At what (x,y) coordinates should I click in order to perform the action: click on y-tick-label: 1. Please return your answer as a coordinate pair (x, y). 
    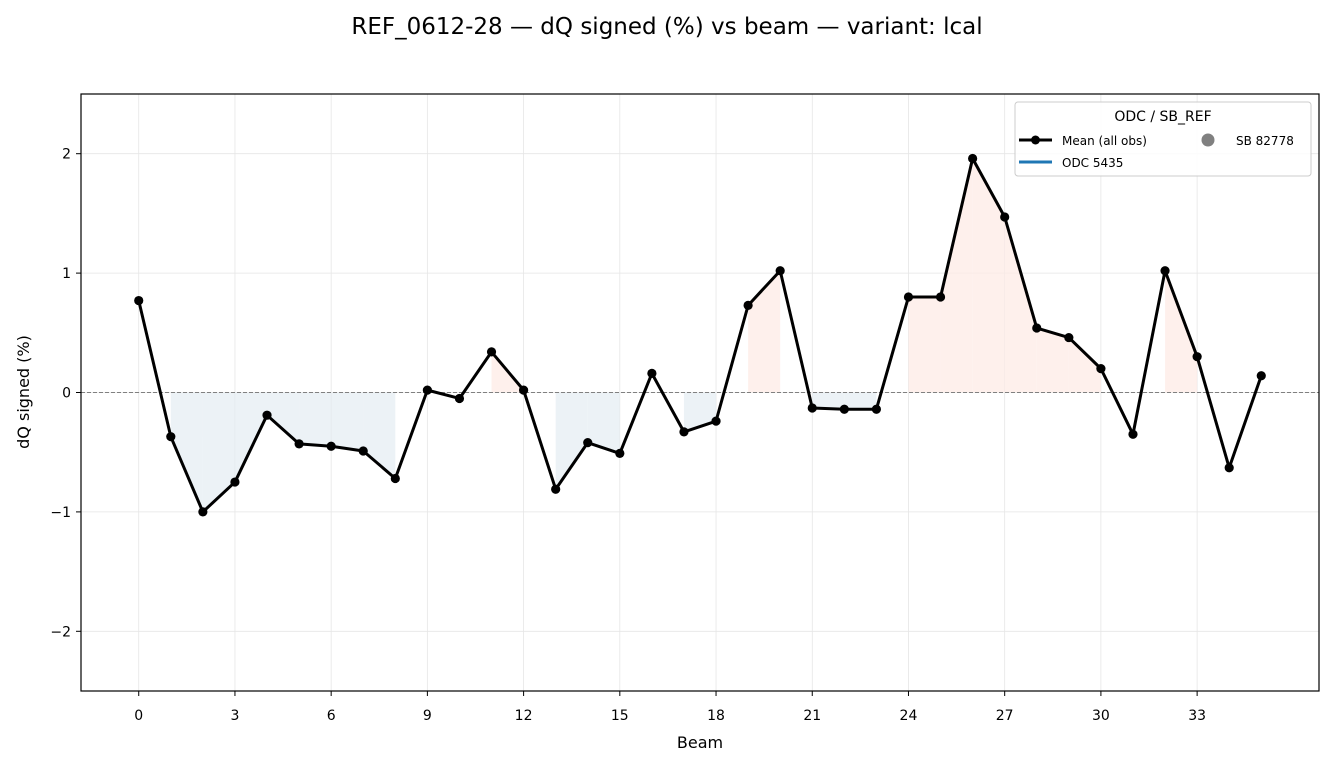
    Looking at the image, I should click on (66, 274).